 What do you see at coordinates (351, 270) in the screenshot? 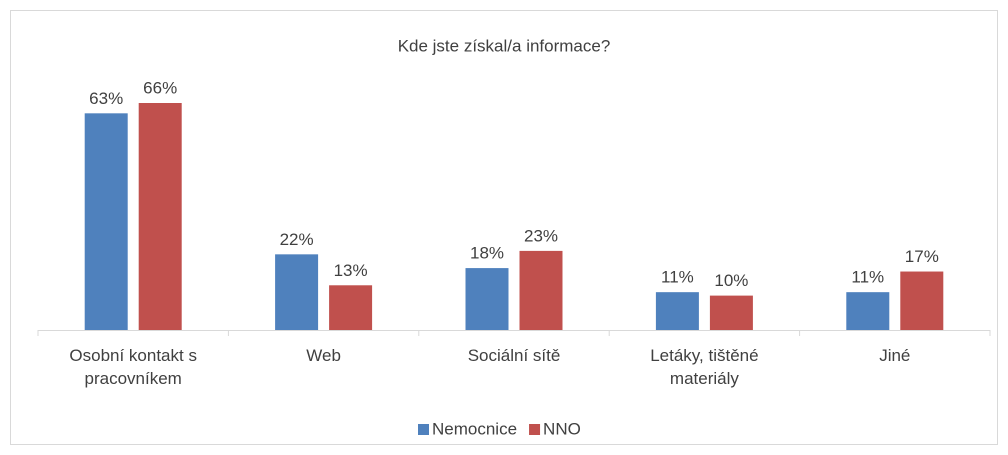
I see `data-label: 13%` at bounding box center [351, 270].